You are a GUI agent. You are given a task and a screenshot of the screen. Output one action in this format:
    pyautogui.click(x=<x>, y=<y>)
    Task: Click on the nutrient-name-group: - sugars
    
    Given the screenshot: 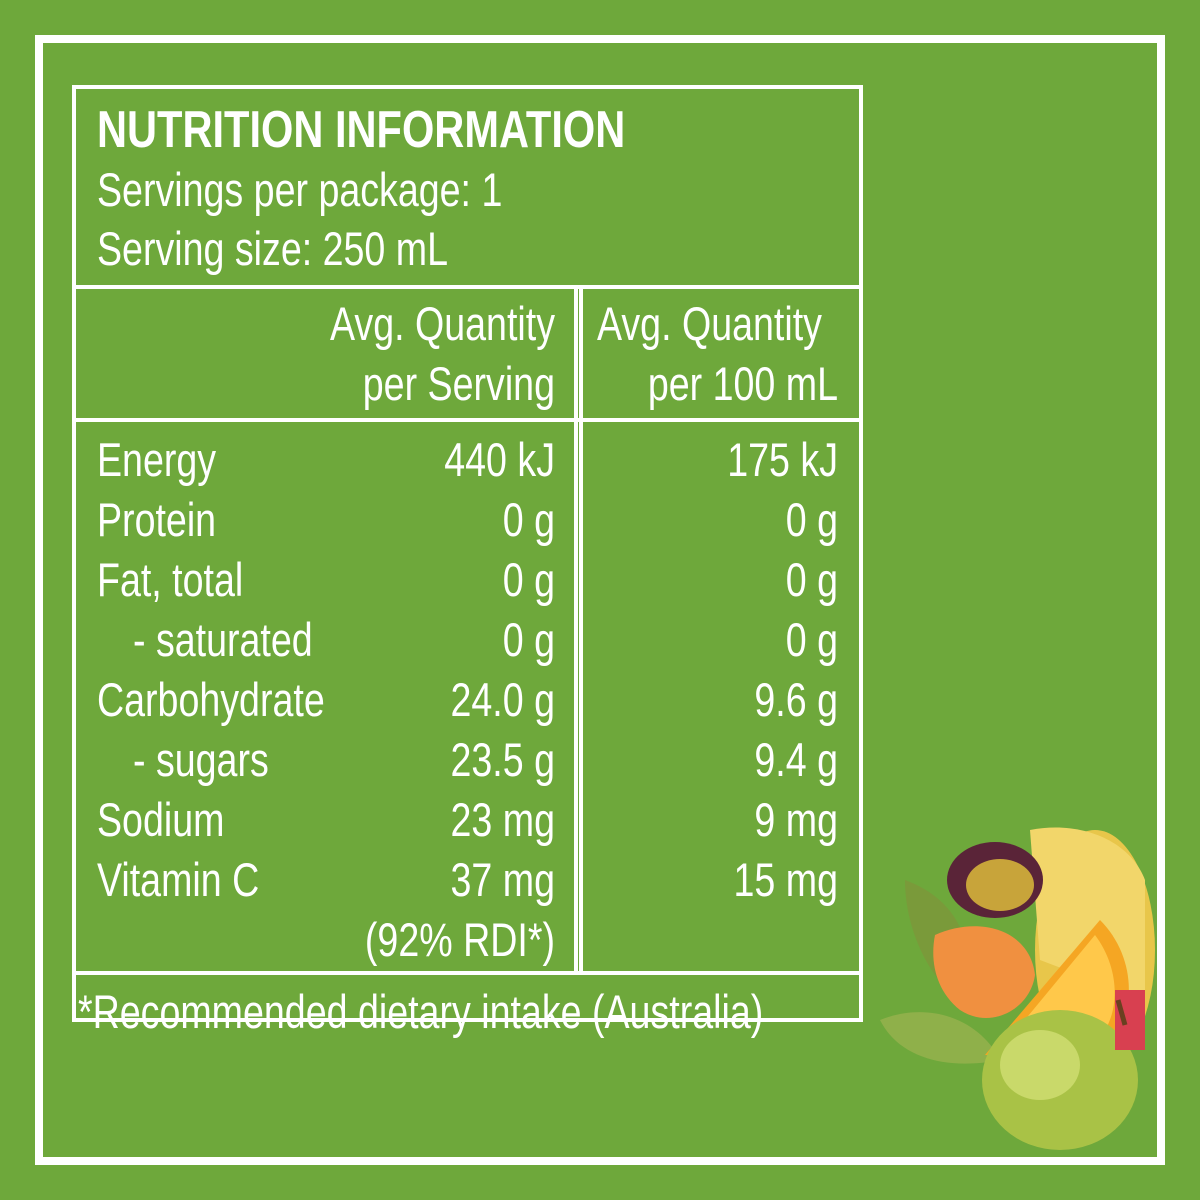 What is the action you would take?
    pyautogui.click(x=201, y=760)
    